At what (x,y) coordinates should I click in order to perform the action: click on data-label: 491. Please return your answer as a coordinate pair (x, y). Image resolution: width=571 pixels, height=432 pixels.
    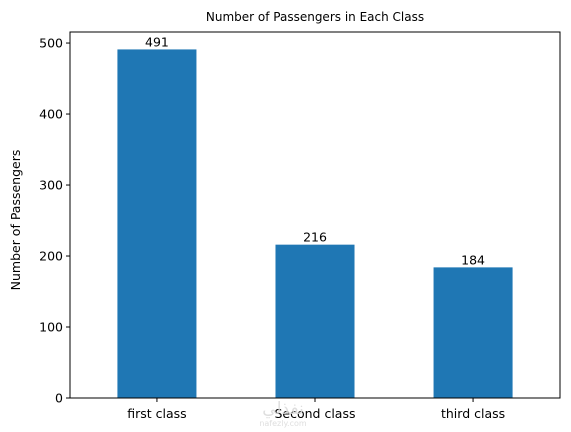
    Looking at the image, I should click on (157, 41).